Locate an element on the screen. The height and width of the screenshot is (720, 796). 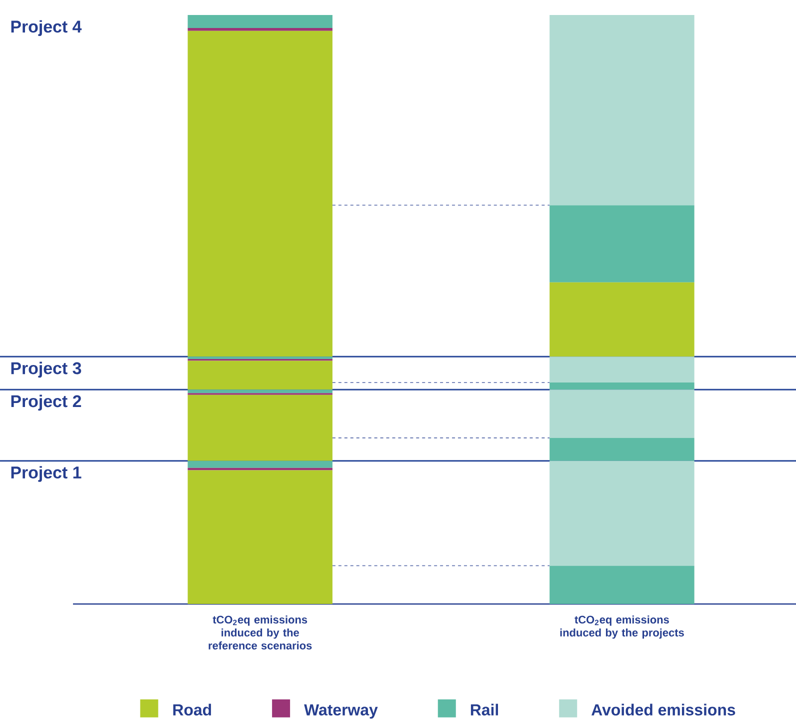
legend-label: Avoided emissions is located at coordinates (664, 710).